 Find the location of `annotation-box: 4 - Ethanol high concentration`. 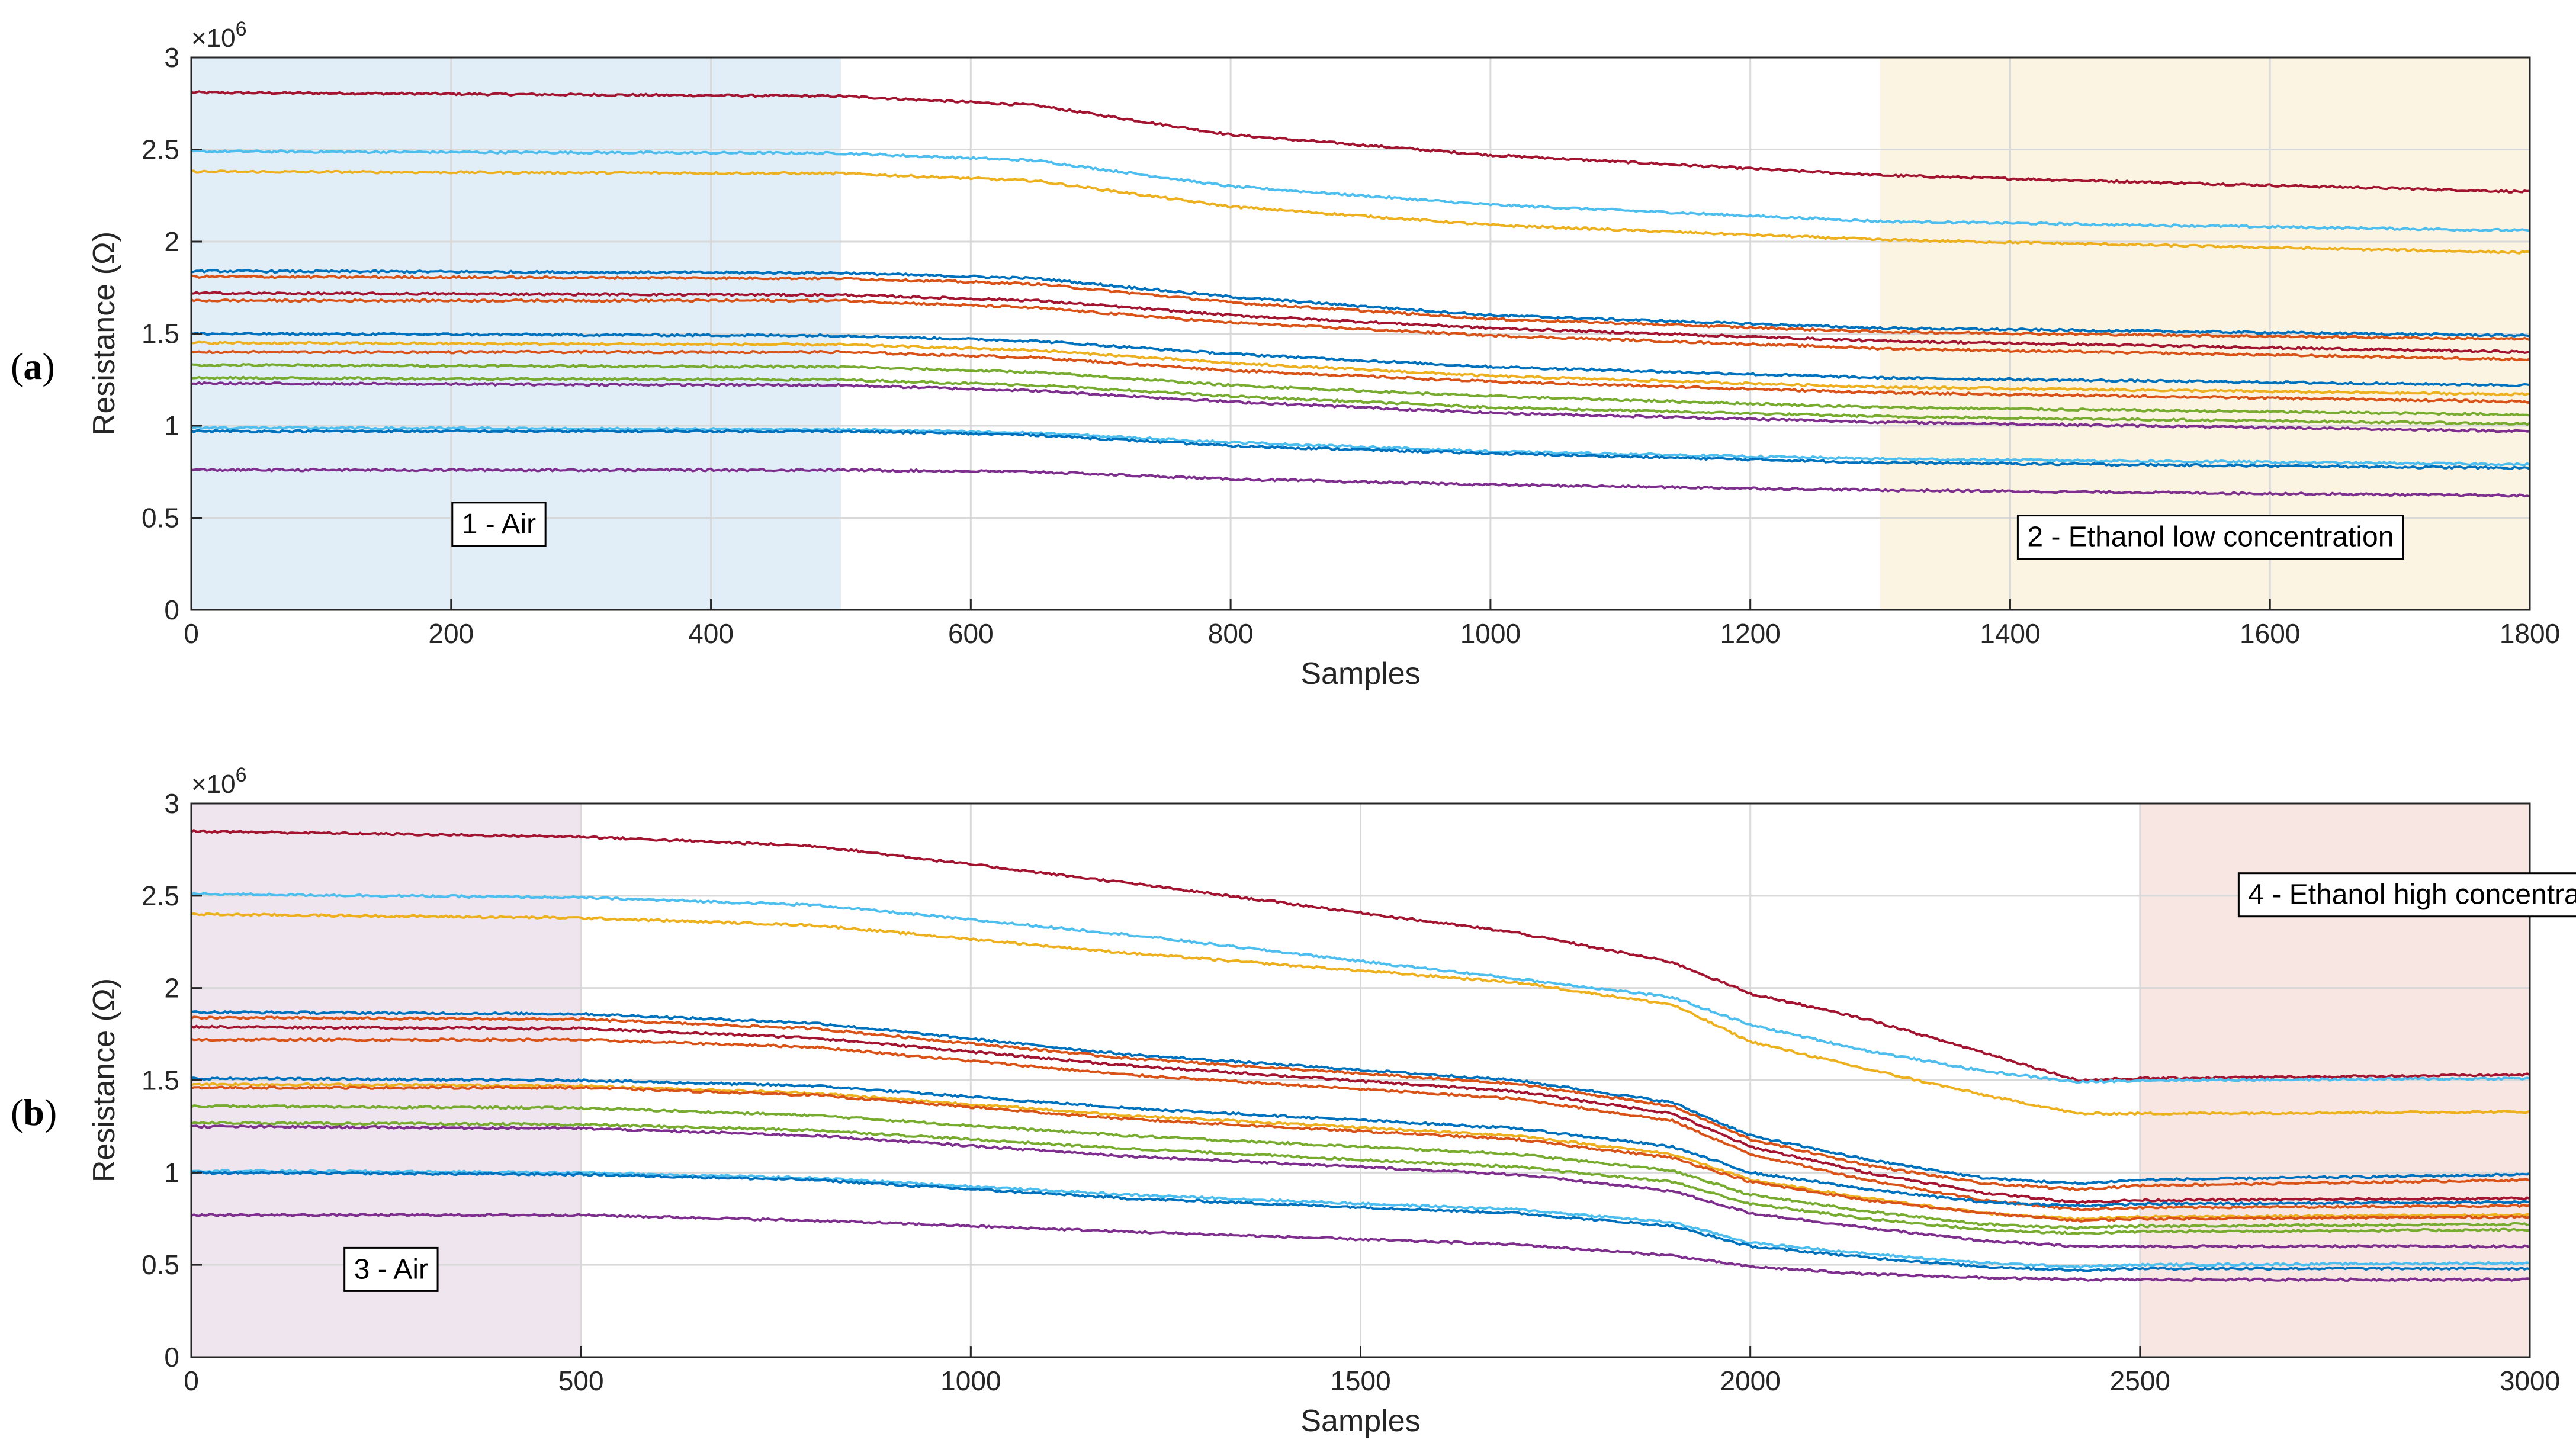

annotation-box: 4 - Ethanol high concentration is located at coordinates (2406, 895).